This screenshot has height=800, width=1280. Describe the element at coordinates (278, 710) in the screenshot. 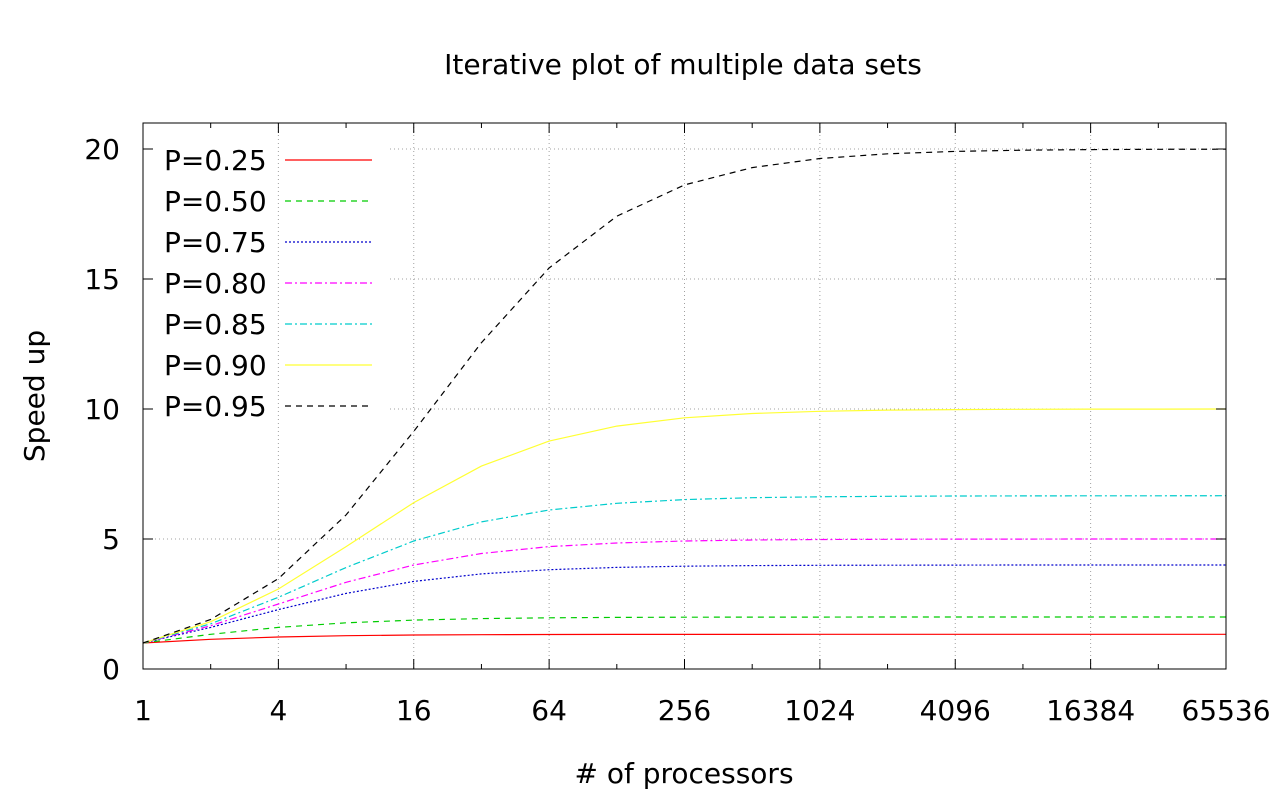

I see `x-tick-label: 4` at that location.